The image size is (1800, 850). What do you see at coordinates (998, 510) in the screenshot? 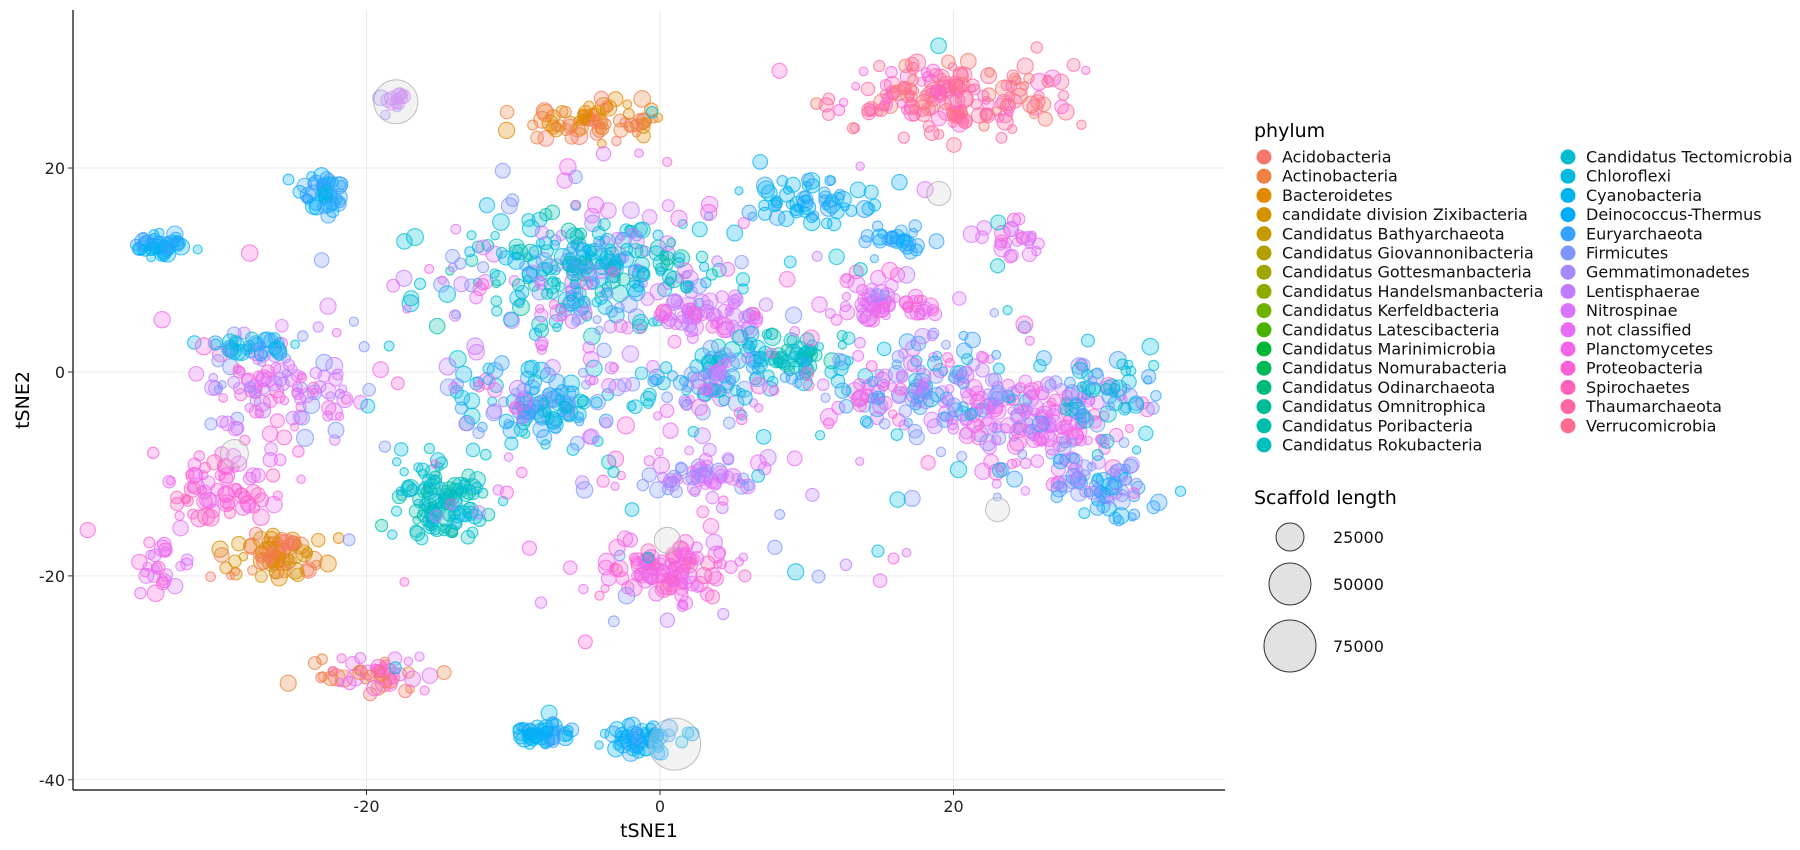
I see `data-point-large` at bounding box center [998, 510].